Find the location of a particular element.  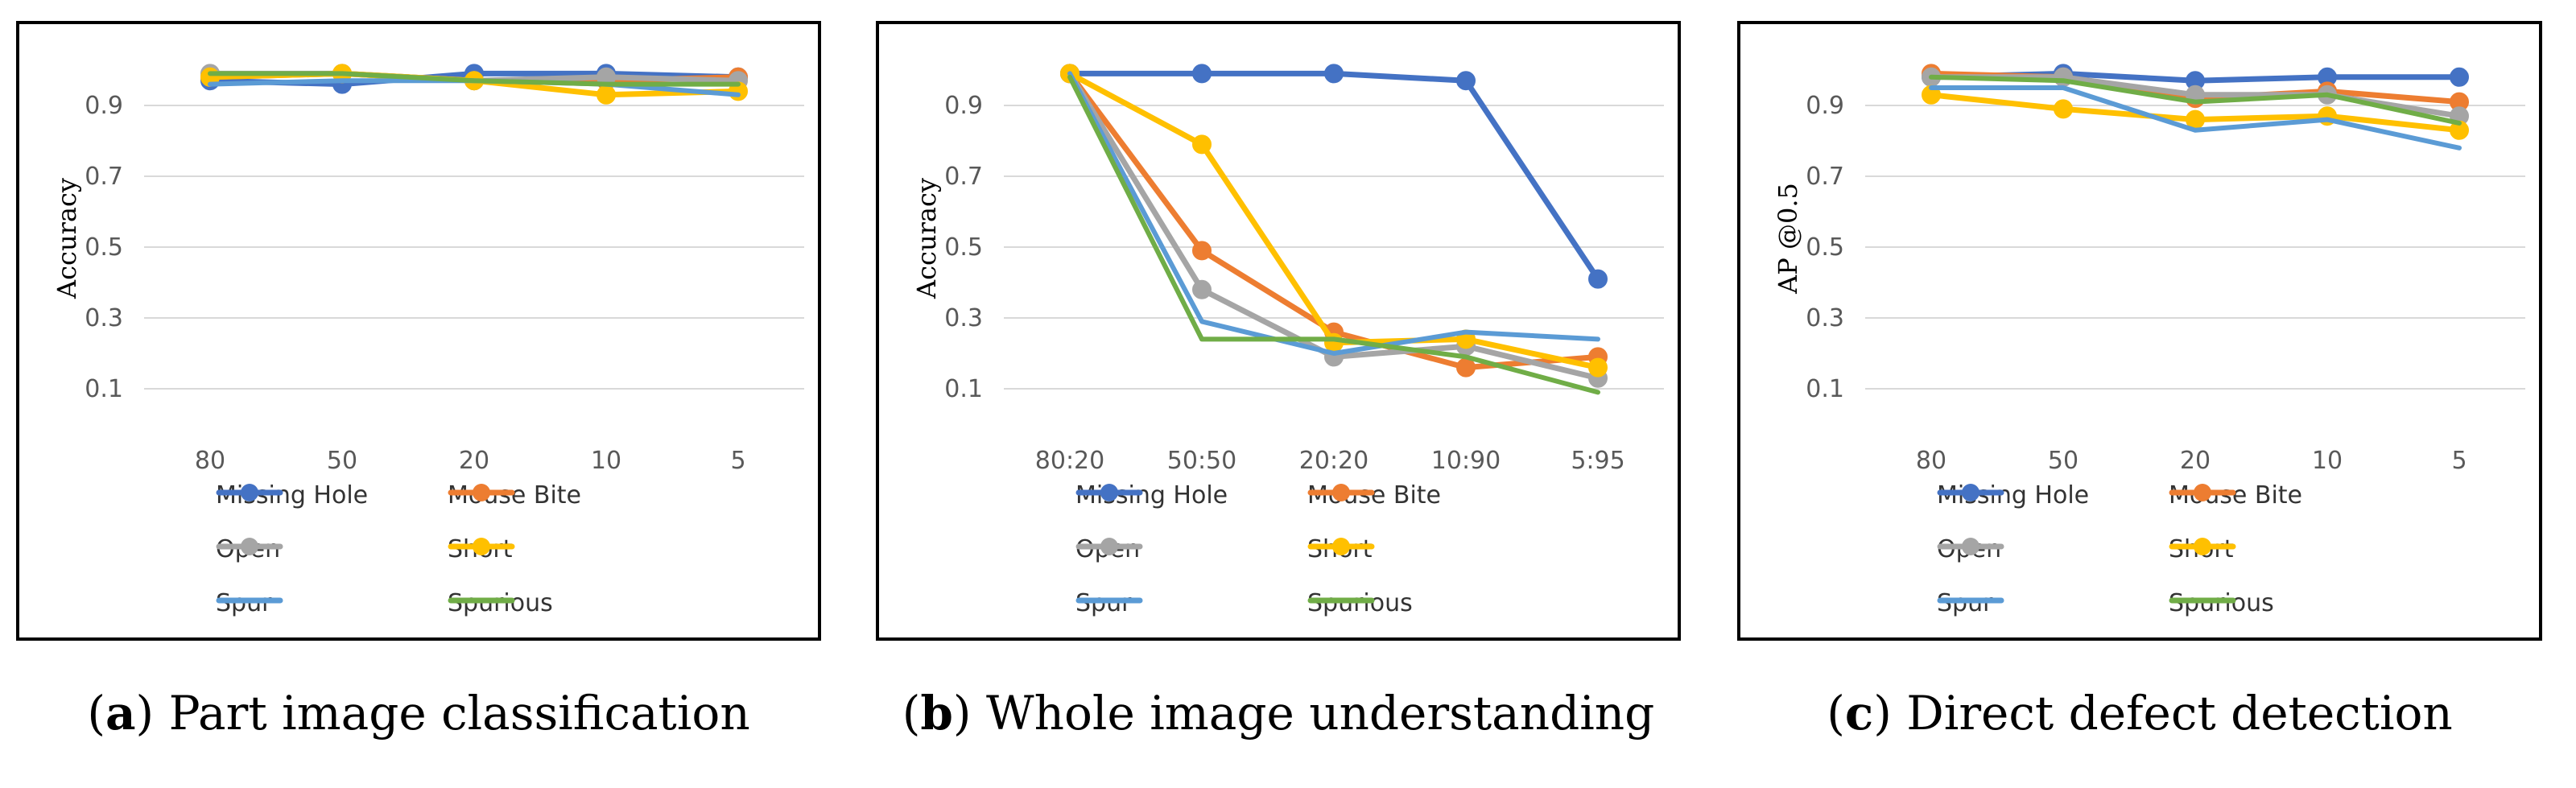

caption-b-label: b is located at coordinates (936, 713).